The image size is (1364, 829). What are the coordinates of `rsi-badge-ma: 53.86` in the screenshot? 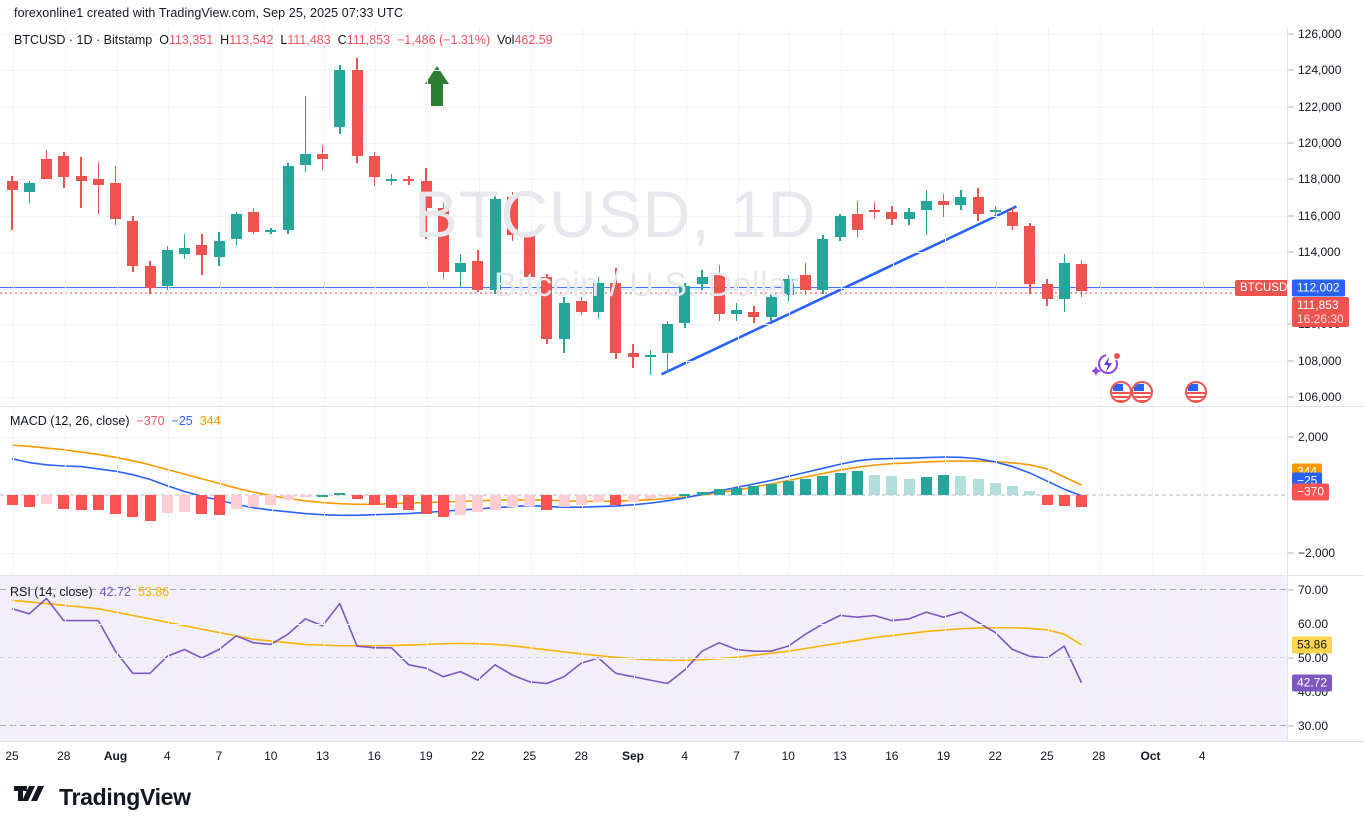 It's located at (1312, 645).